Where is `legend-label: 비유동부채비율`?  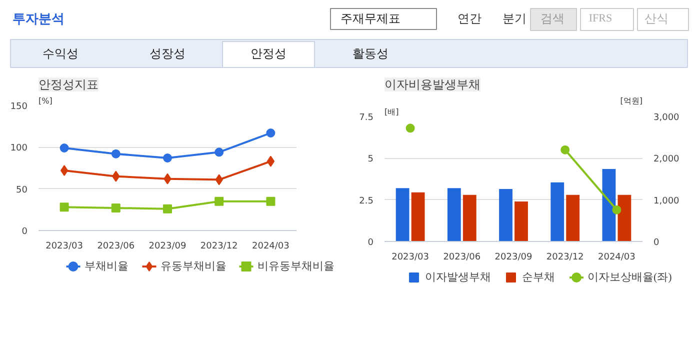
legend-label: 비유동부채비율 is located at coordinates (295, 266).